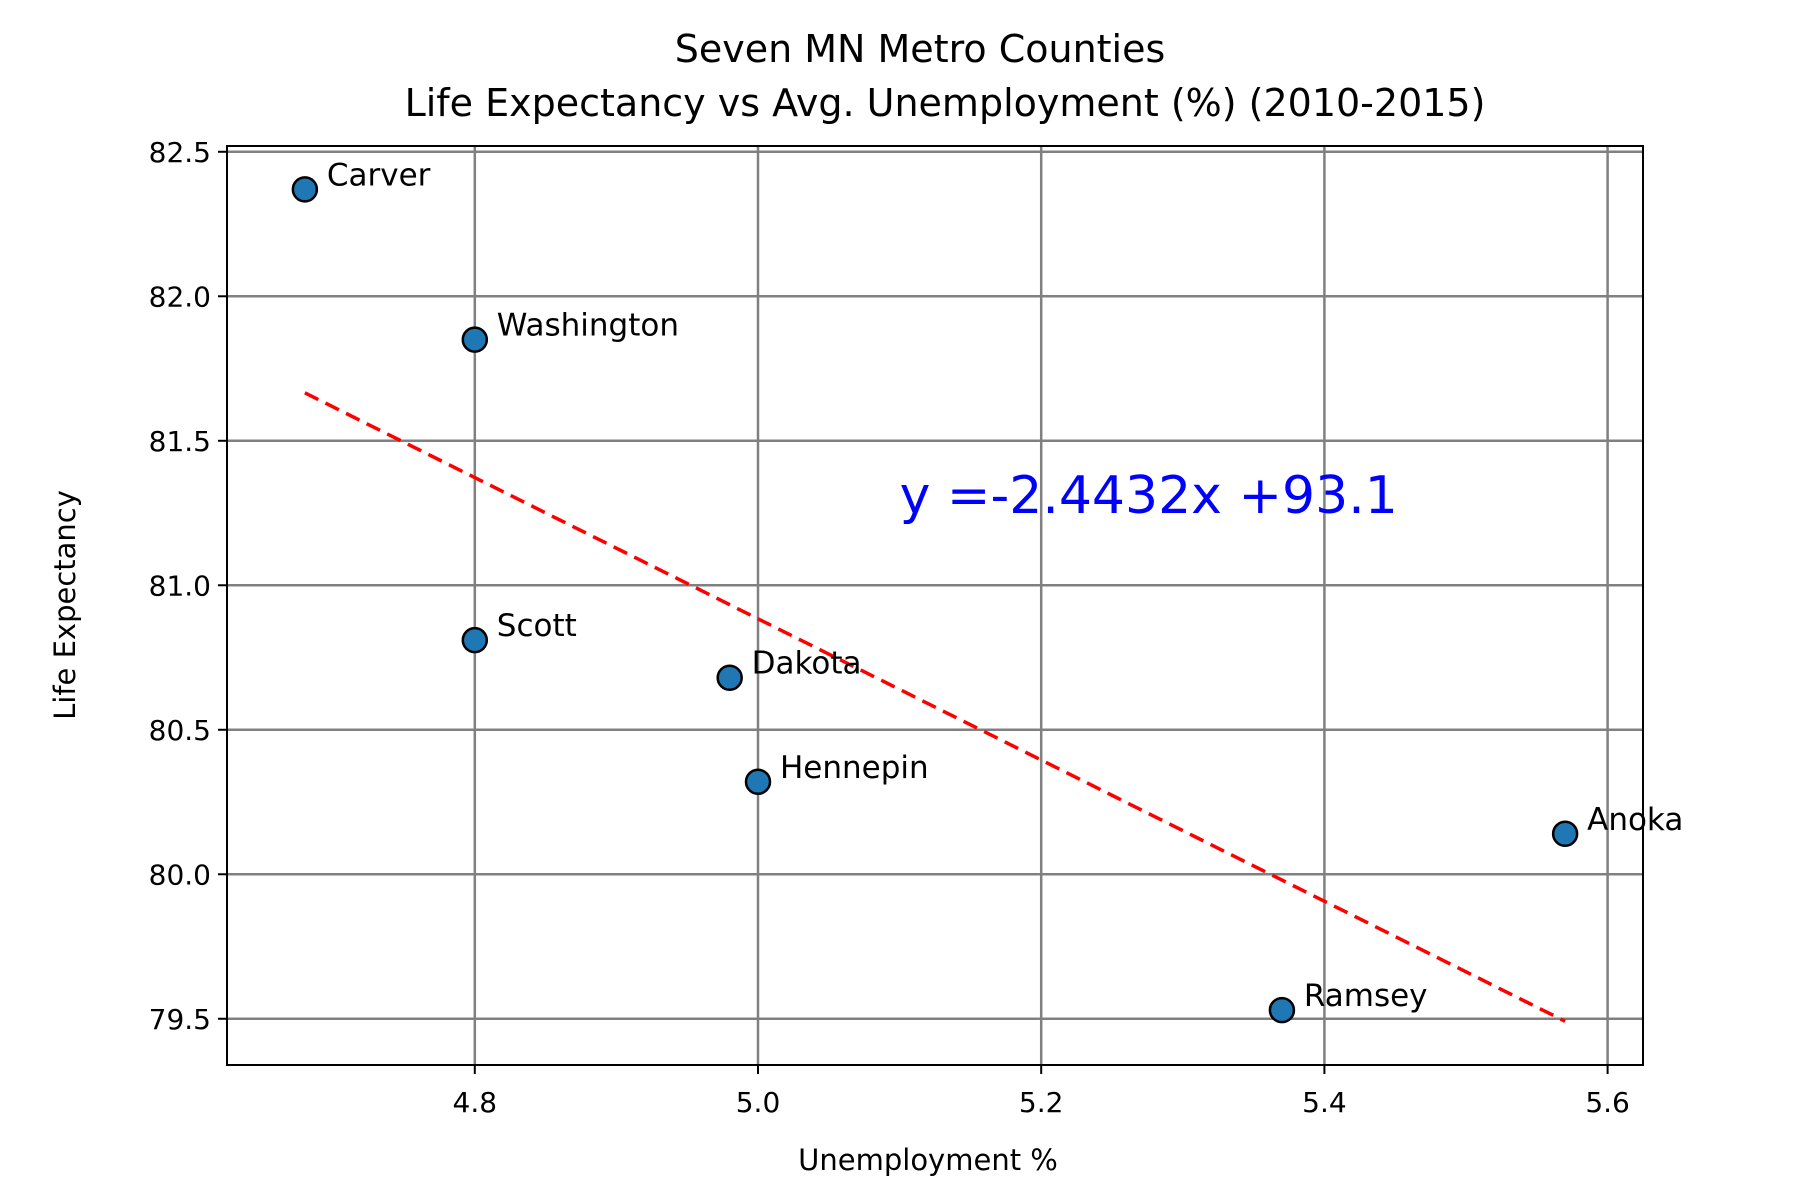  Describe the element at coordinates (180, 730) in the screenshot. I see `y-tick-label: 80.5` at that location.